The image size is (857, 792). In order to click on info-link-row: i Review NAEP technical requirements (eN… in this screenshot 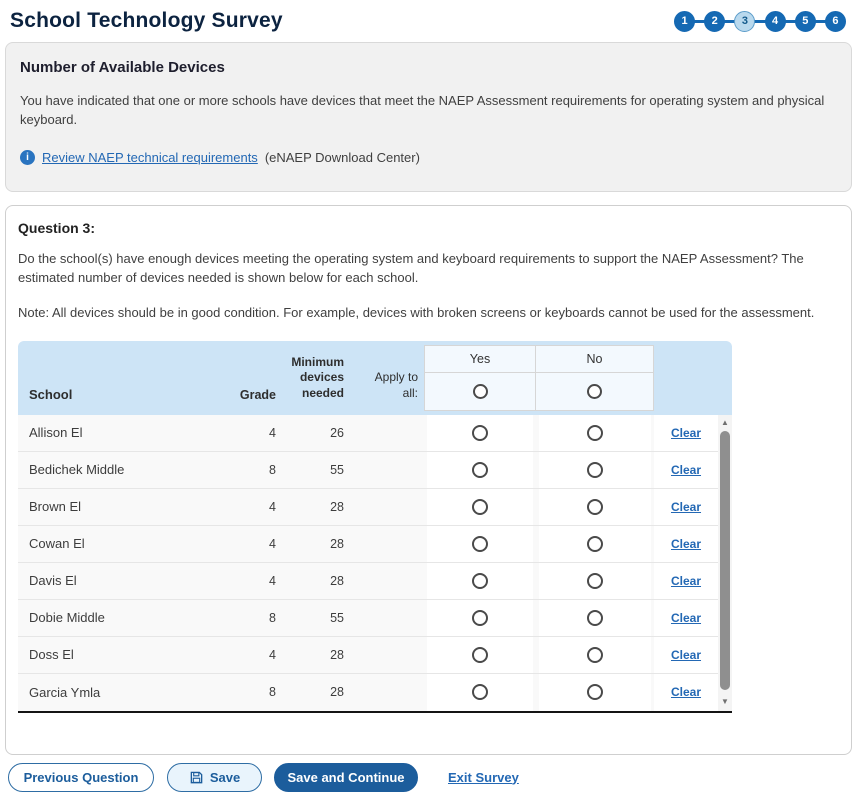, I will do `click(428, 157)`.